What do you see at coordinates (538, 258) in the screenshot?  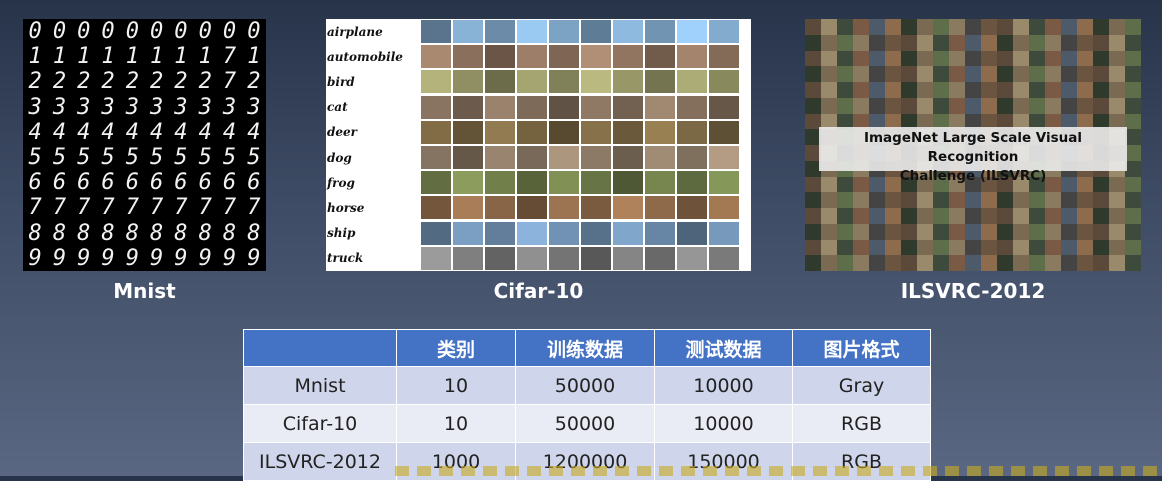 I see `cifar-class-row: truck` at bounding box center [538, 258].